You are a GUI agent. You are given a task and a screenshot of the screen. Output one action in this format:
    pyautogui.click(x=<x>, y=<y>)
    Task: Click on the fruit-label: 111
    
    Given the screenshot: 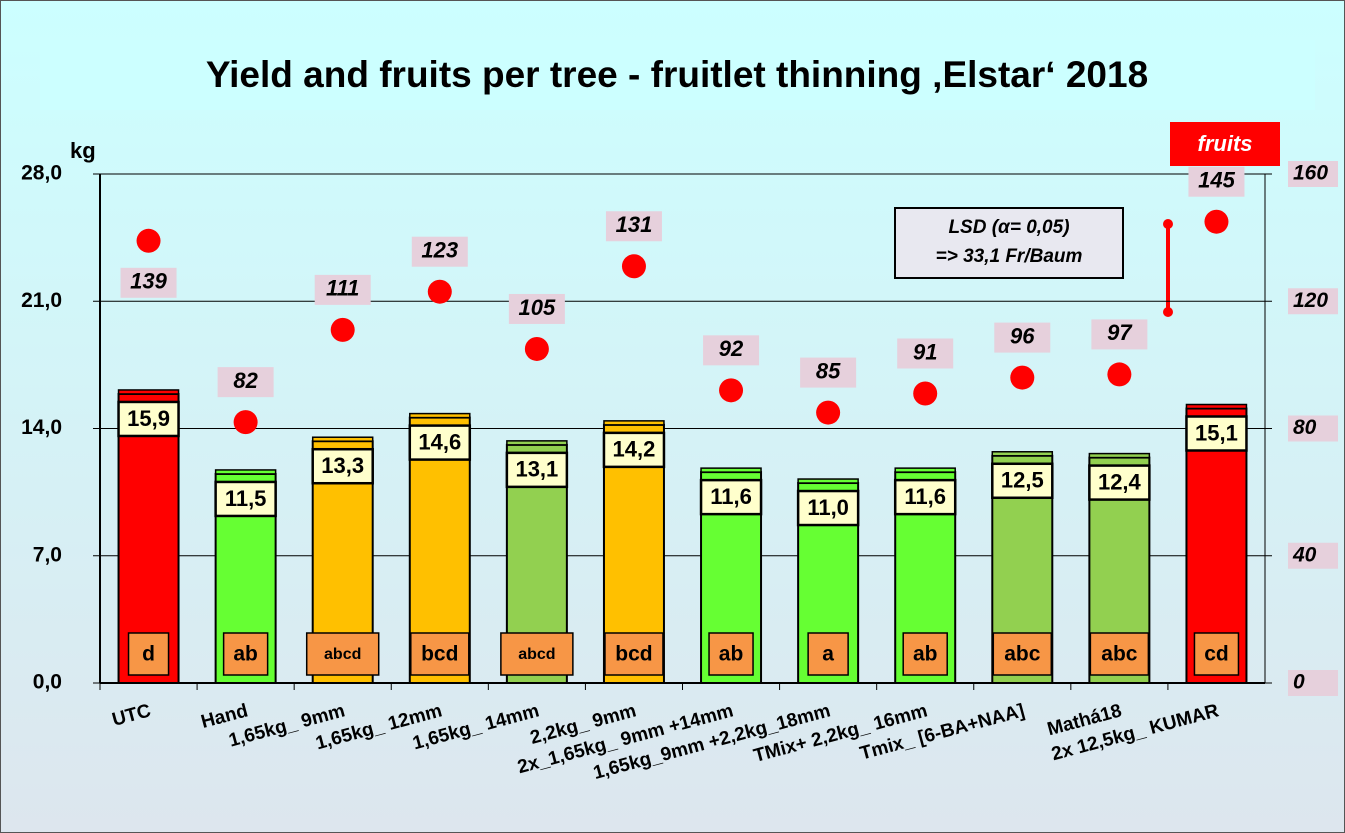 What is the action you would take?
    pyautogui.click(x=342, y=288)
    